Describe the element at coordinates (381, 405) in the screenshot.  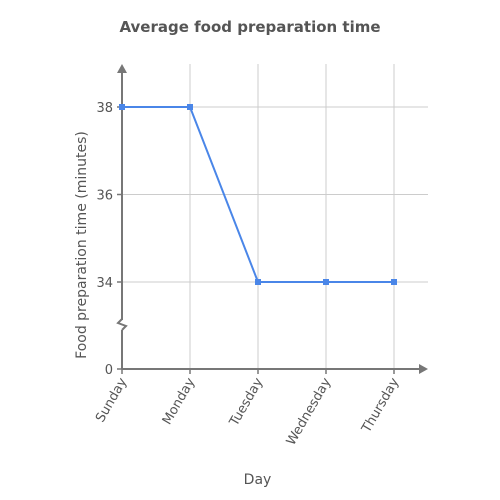
I see `x-tick-label: Thursday` at that location.